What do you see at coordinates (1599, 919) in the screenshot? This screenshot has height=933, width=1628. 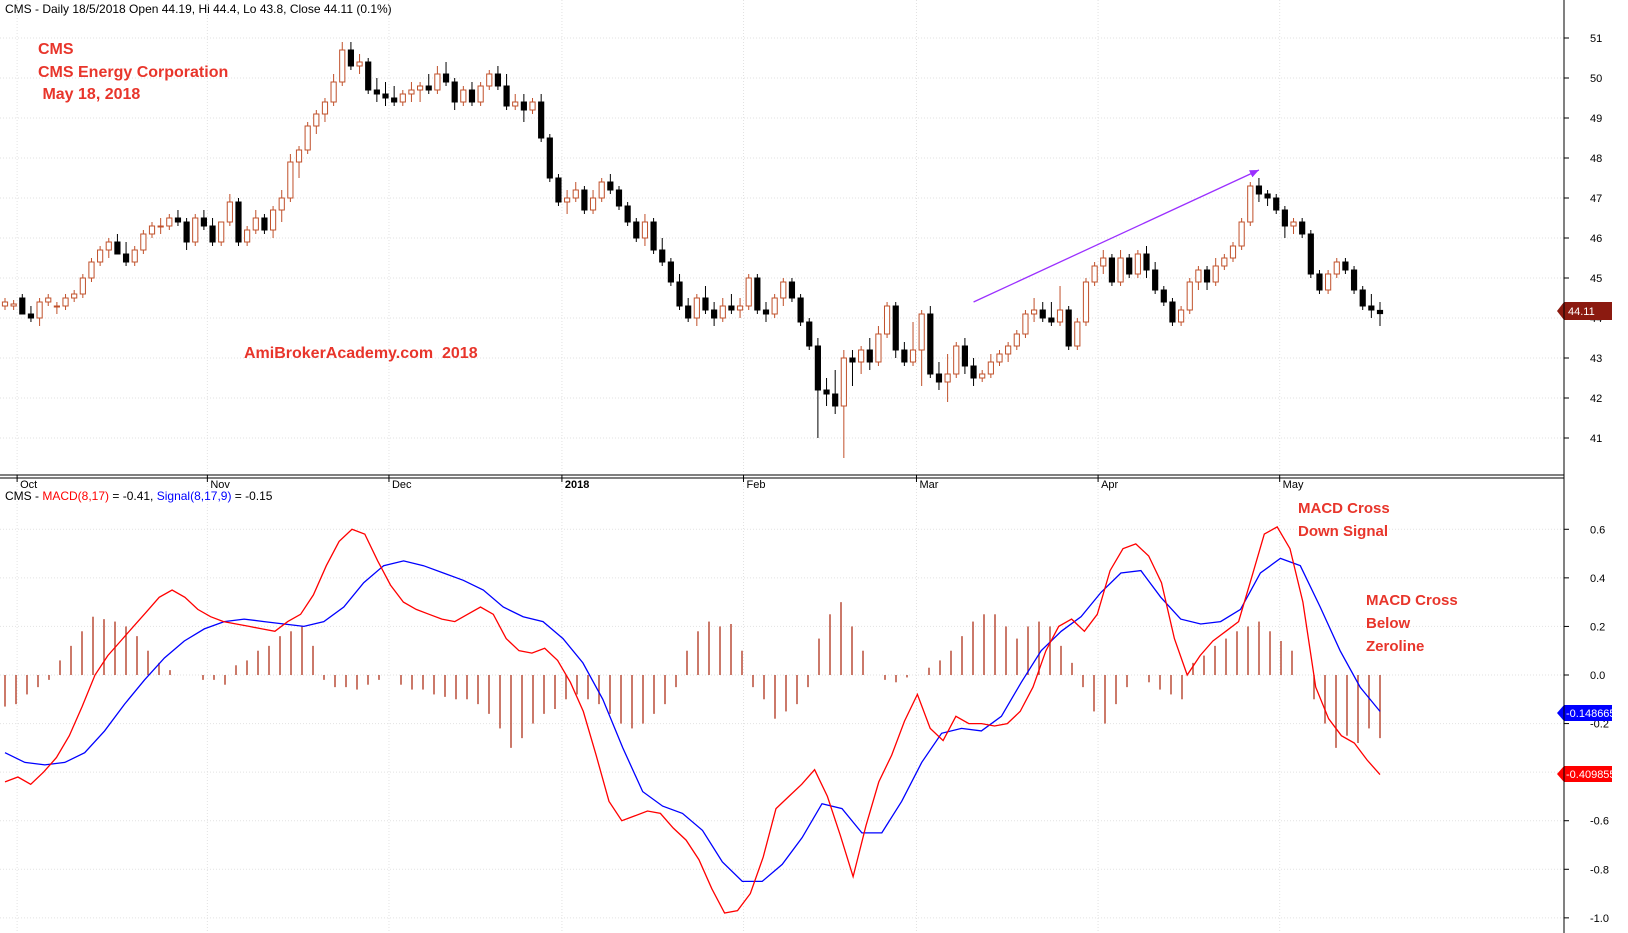 I see `macd-y-tick-label: -1.0` at bounding box center [1599, 919].